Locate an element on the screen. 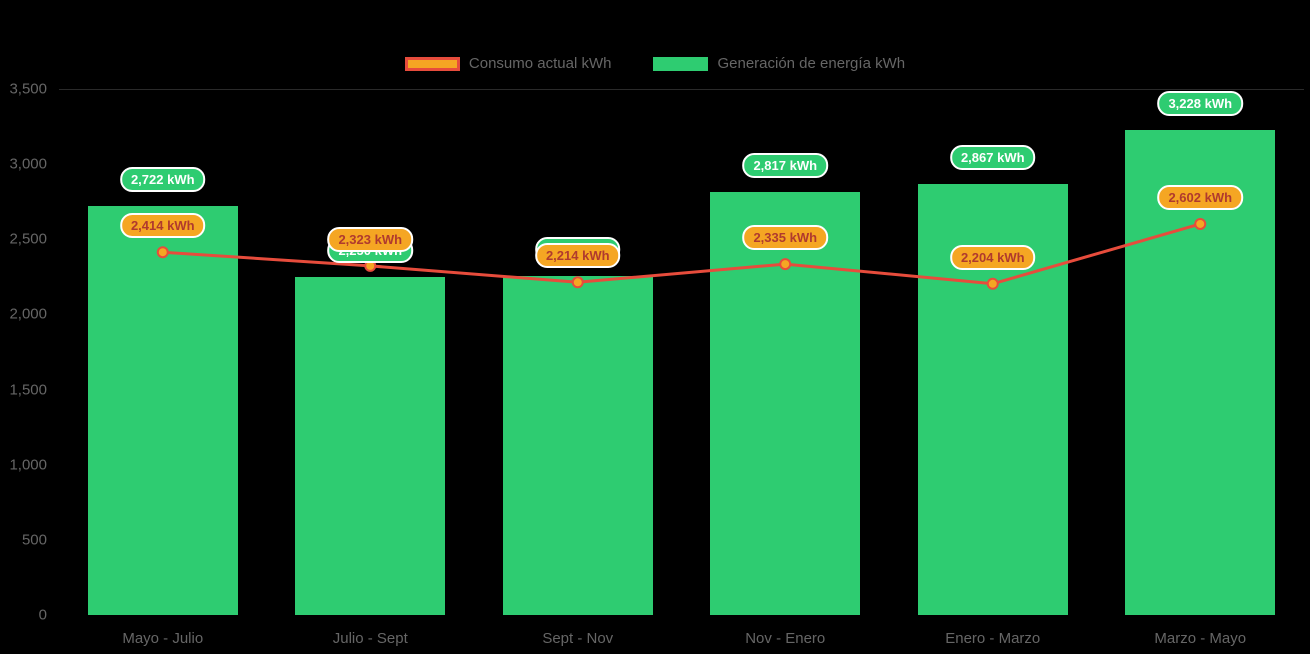  legend-item-consumo: Consumo actual kWh is located at coordinates (508, 63).